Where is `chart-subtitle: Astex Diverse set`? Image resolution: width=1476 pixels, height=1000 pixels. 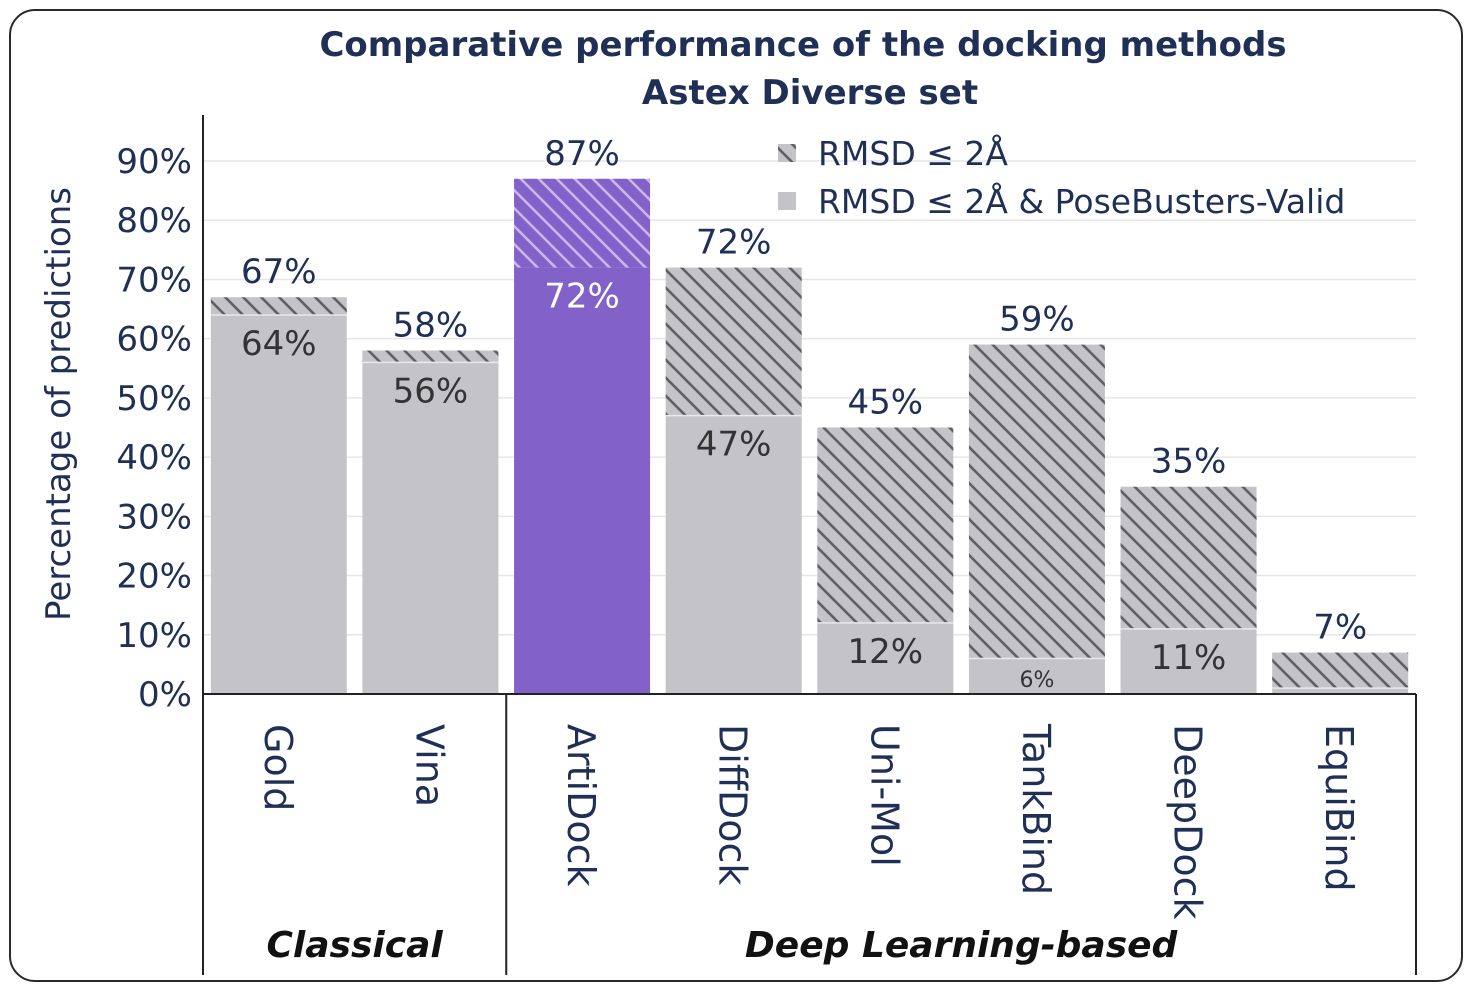 chart-subtitle: Astex Diverse set is located at coordinates (810, 93).